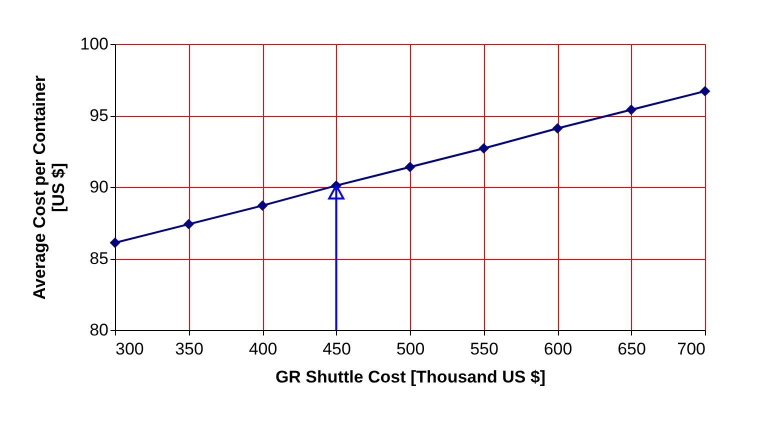 Image resolution: width=779 pixels, height=448 pixels. What do you see at coordinates (99, 187) in the screenshot?
I see `y-tick-label: 90` at bounding box center [99, 187].